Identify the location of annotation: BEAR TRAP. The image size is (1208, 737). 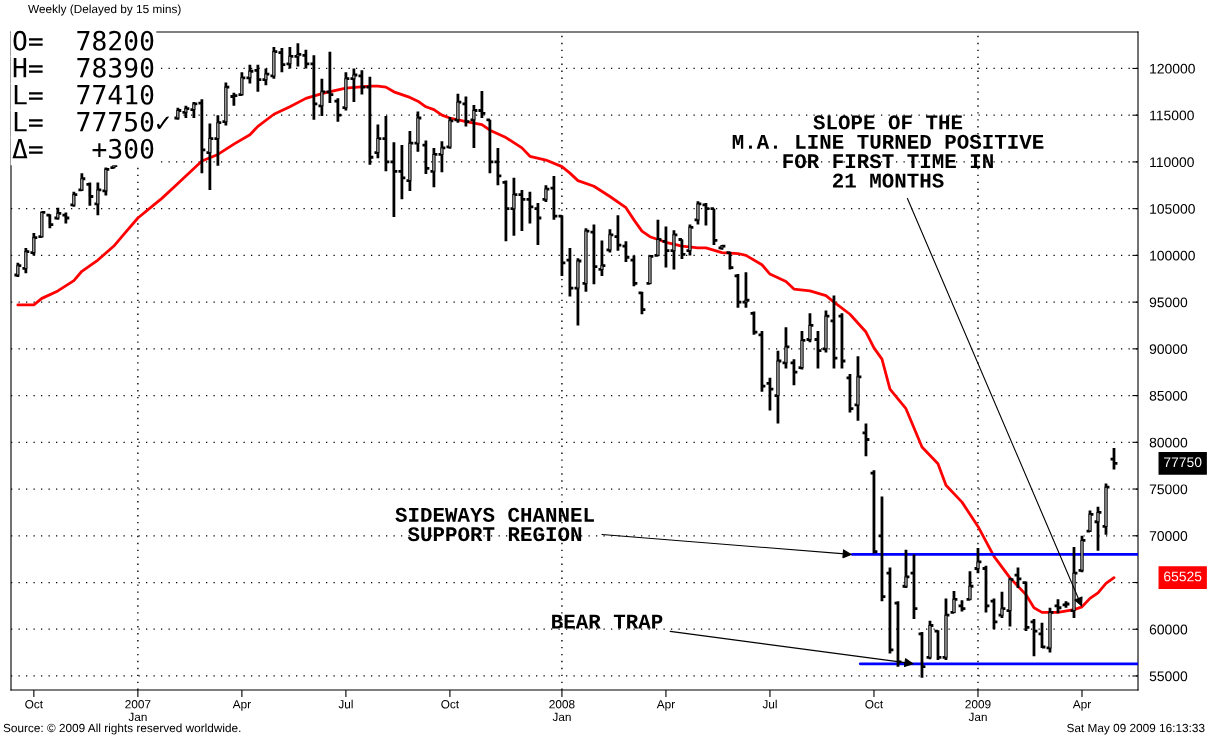
(607, 621).